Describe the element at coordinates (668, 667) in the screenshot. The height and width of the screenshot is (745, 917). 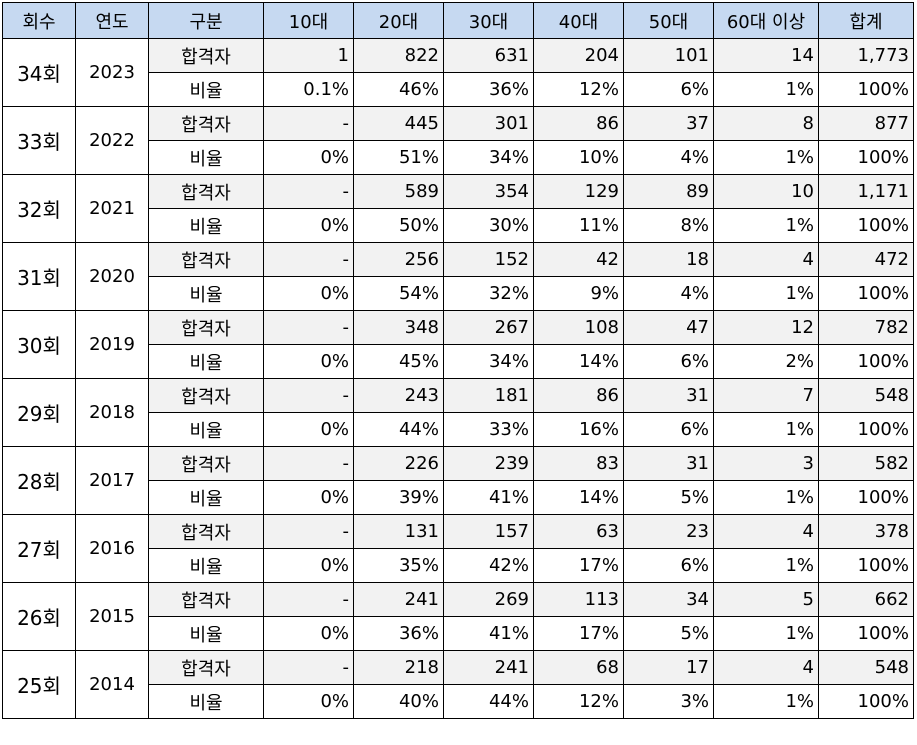
I see `value-cell: 17` at that location.